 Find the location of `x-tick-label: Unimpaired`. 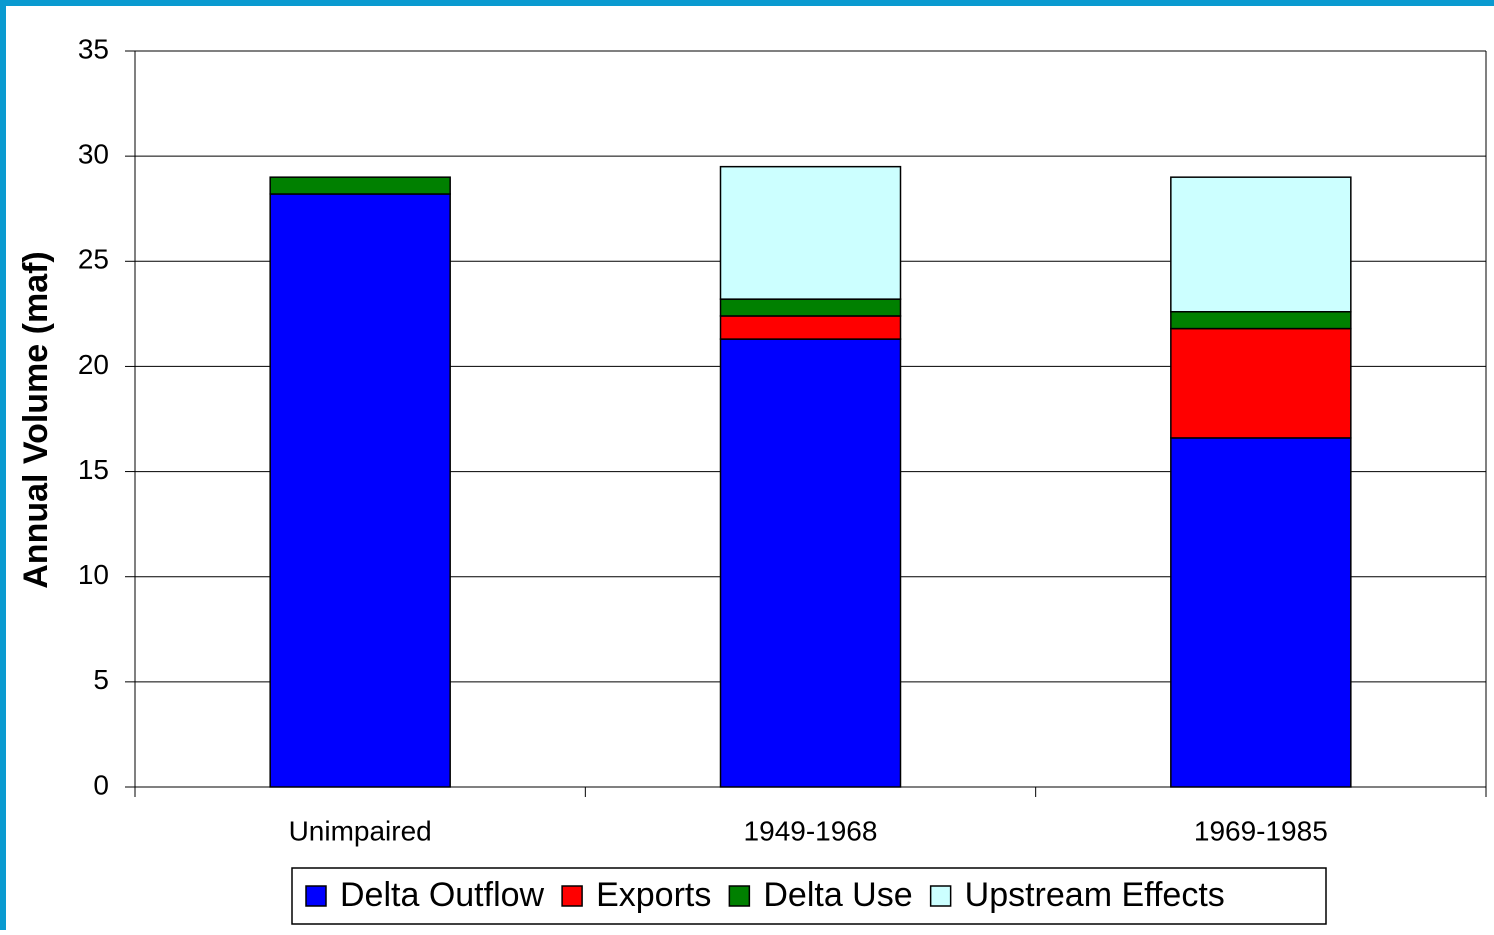

x-tick-label: Unimpaired is located at coordinates (360, 830).